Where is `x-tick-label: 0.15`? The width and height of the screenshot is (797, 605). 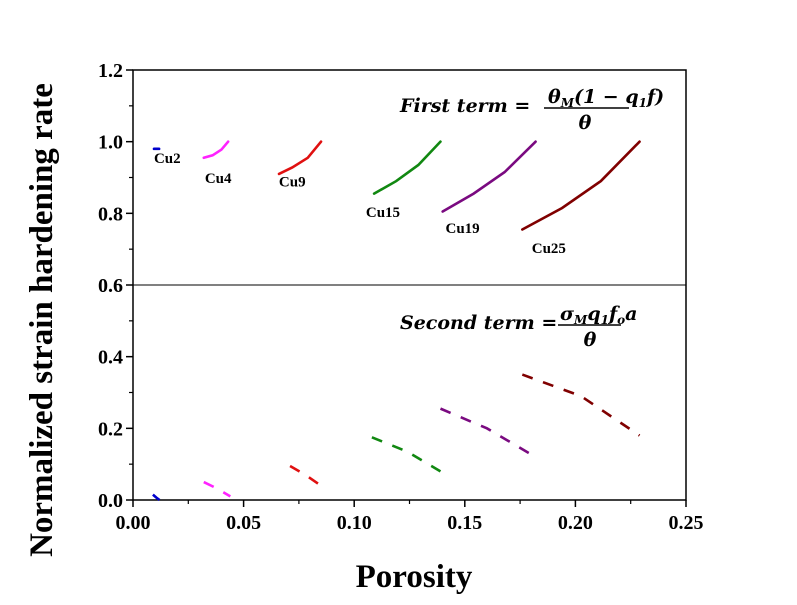 x-tick-label: 0.15 is located at coordinates (464, 523).